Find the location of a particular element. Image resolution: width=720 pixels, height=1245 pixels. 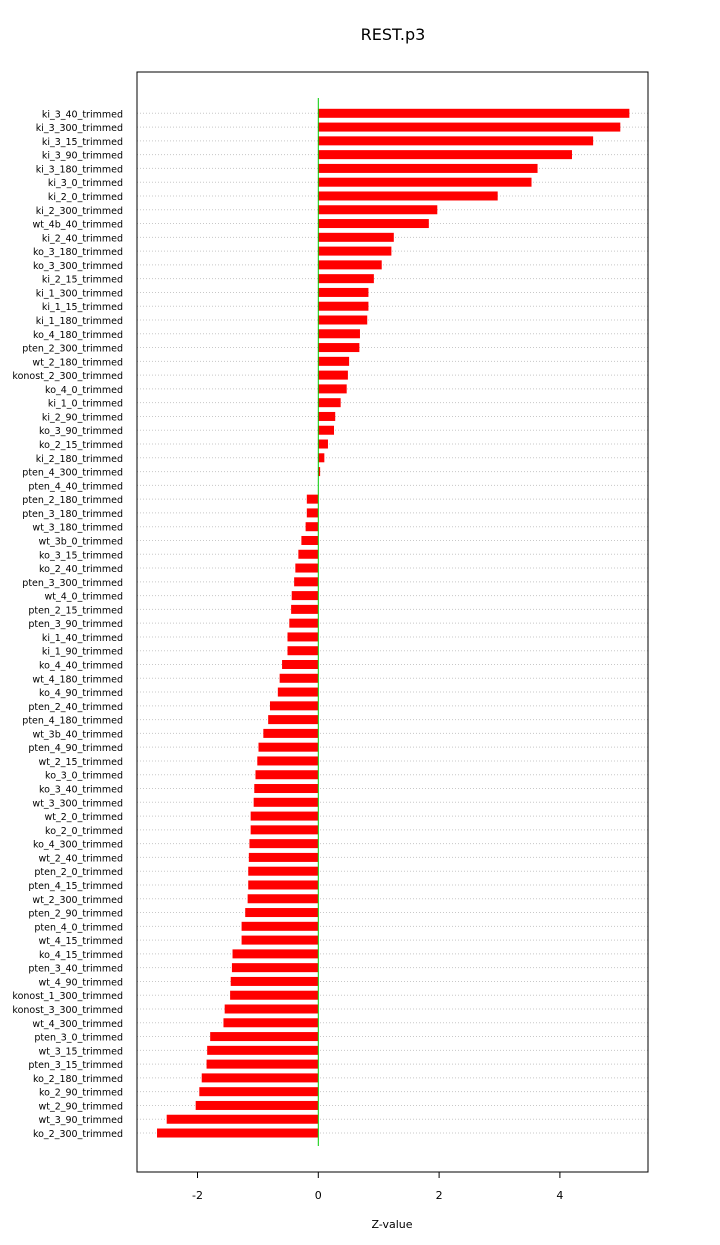

category-label: ki_2_40_trimmed is located at coordinates (82, 238).